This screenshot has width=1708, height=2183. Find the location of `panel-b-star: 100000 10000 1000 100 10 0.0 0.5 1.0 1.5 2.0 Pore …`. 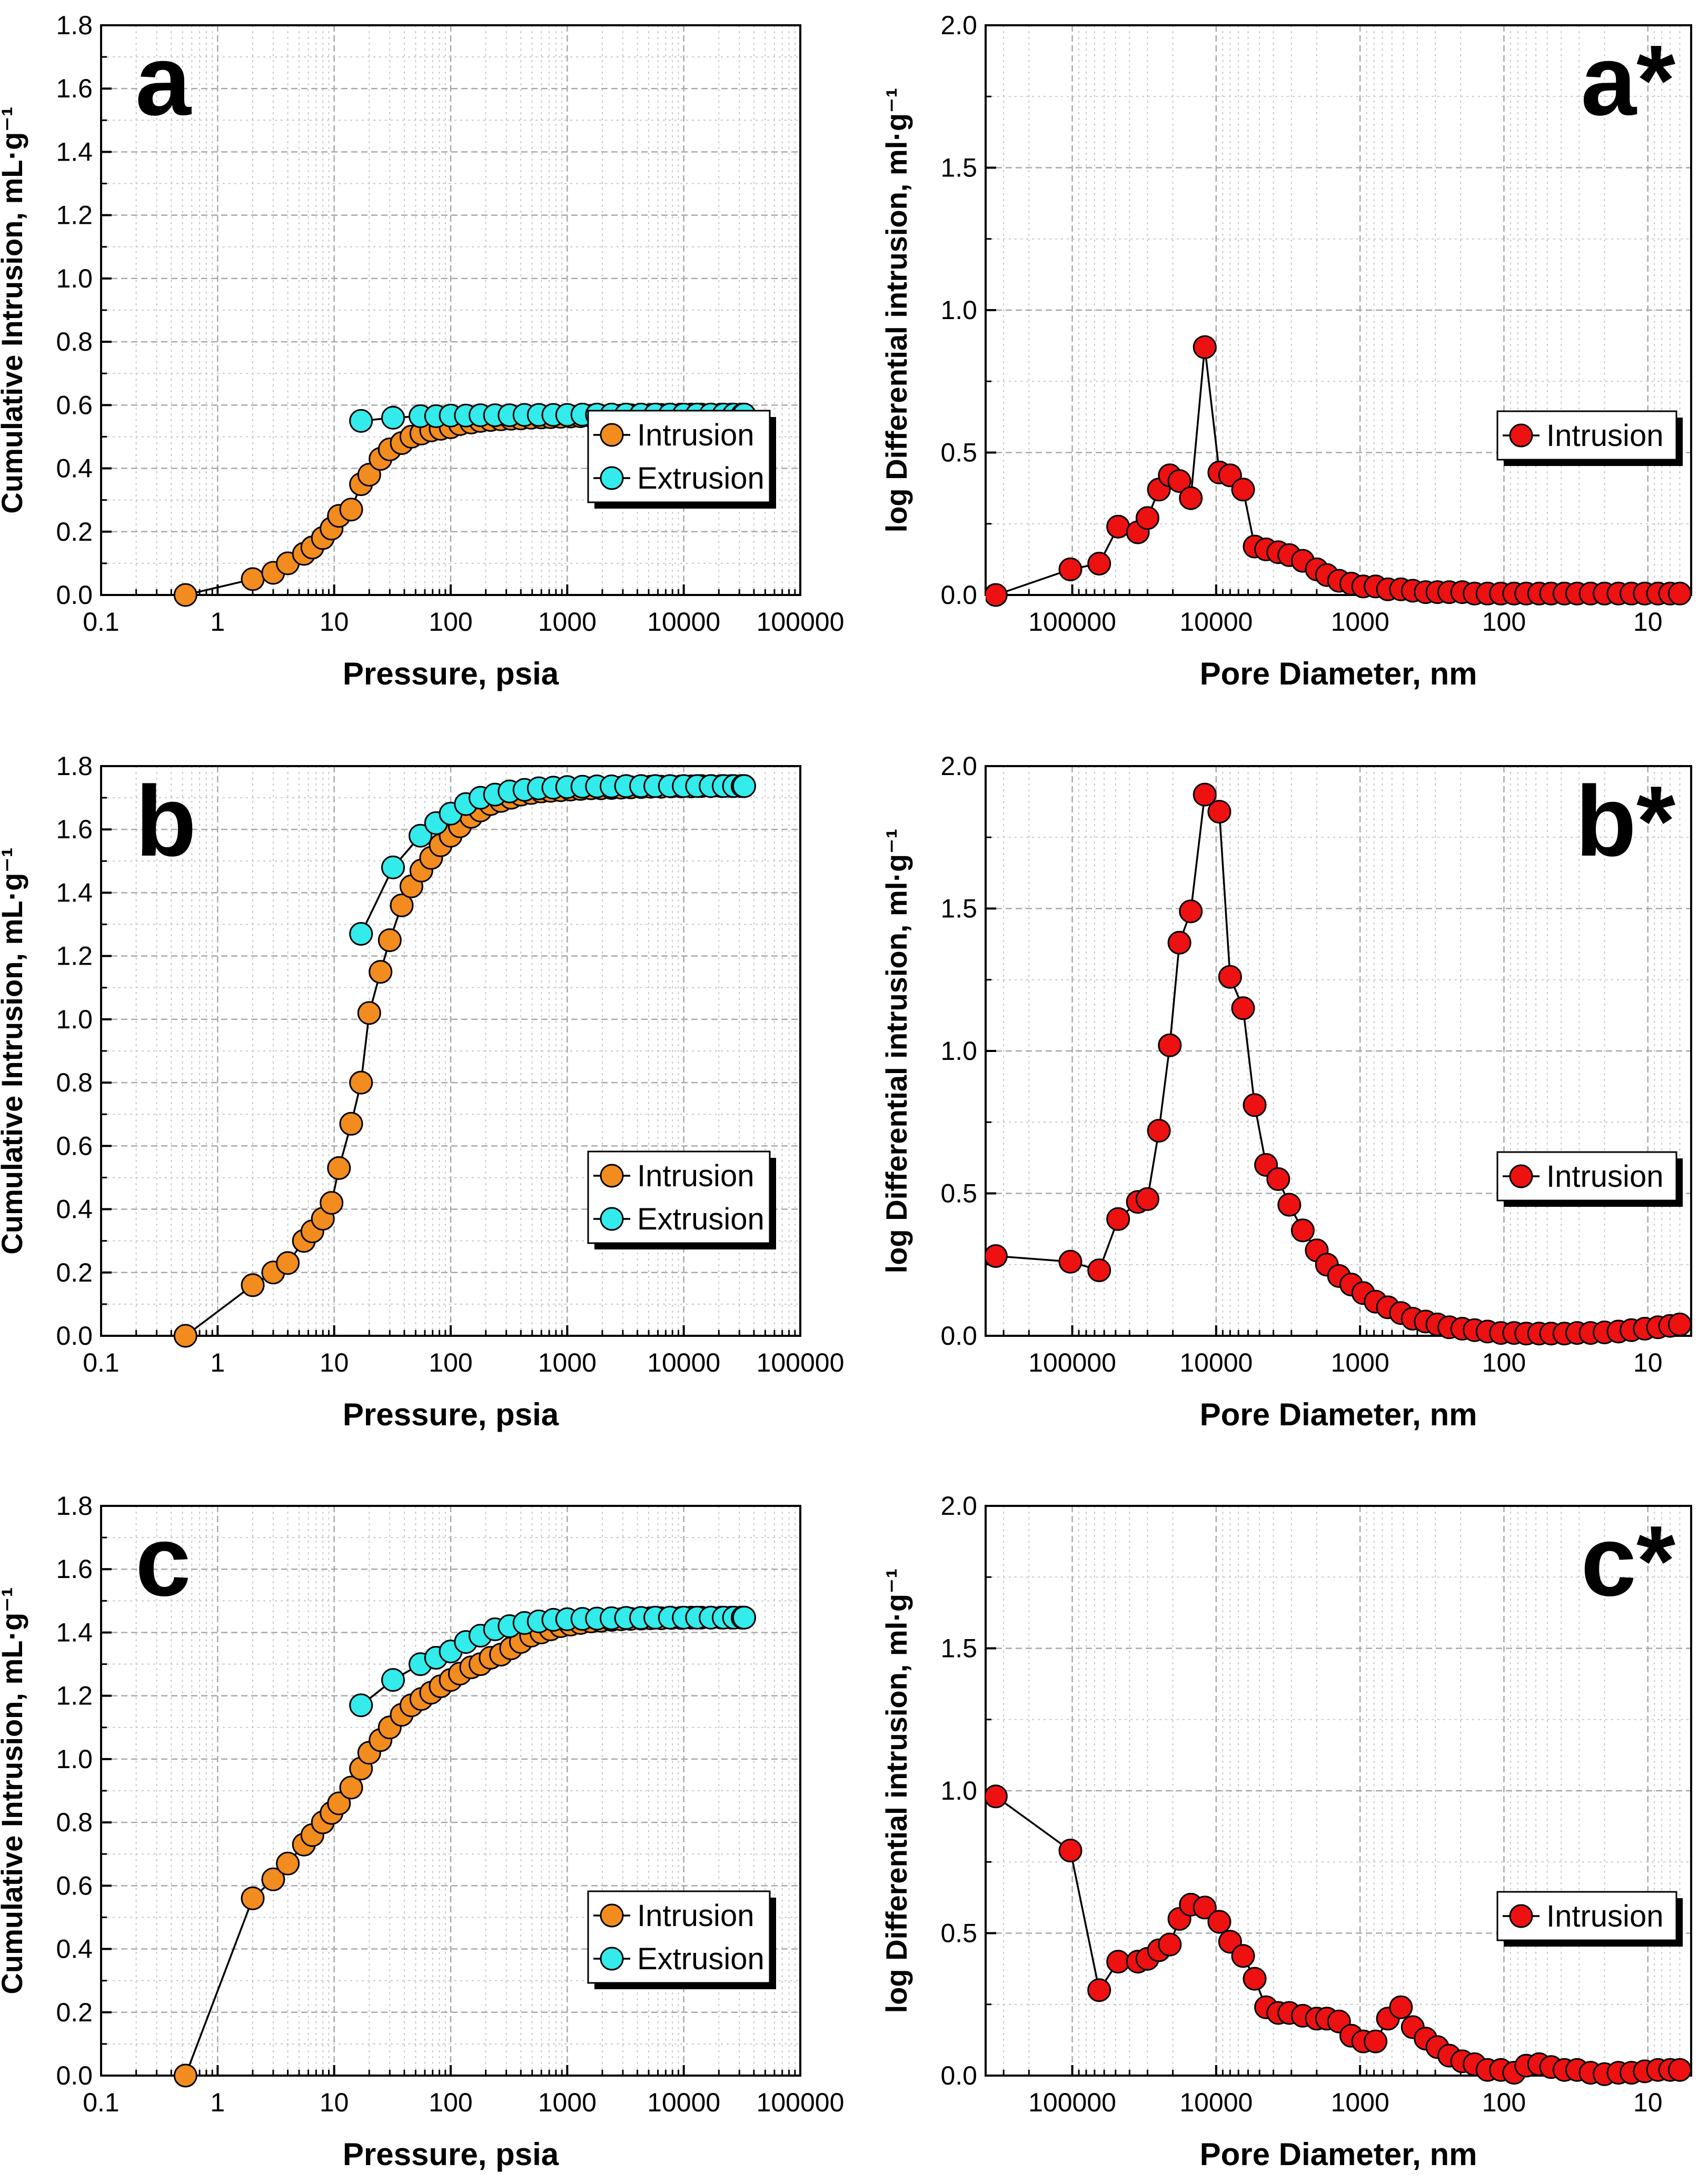

panel-b-star: 100000 10000 1000 100 10 0.0 0.5 1.0 1.5 2.0 Pore … is located at coordinates (1286, 1091).